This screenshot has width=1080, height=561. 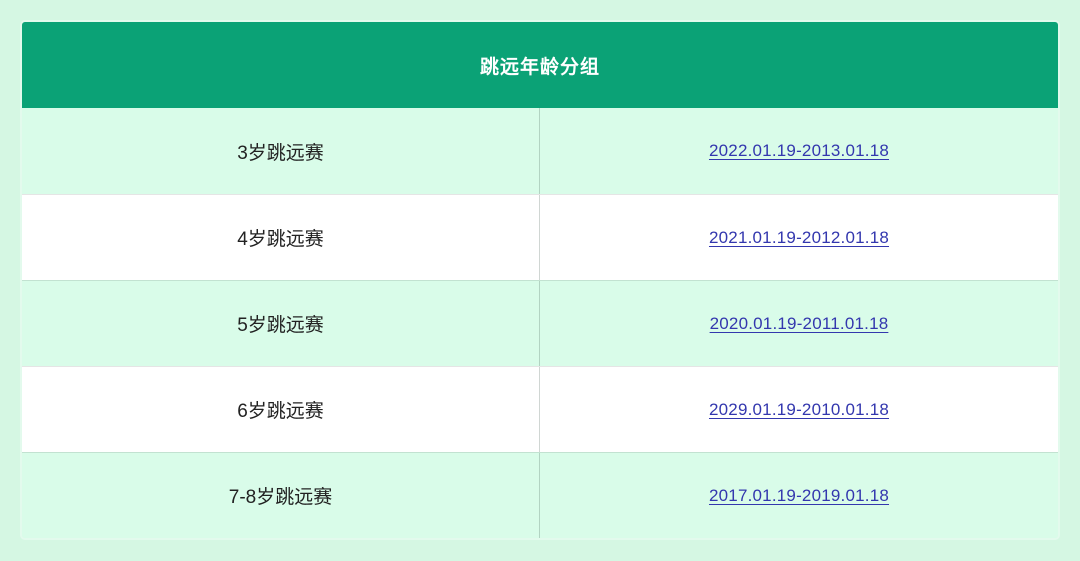 I want to click on table-row: 5岁跳远赛 2020.01.19-2011.01.18, so click(x=540, y=323).